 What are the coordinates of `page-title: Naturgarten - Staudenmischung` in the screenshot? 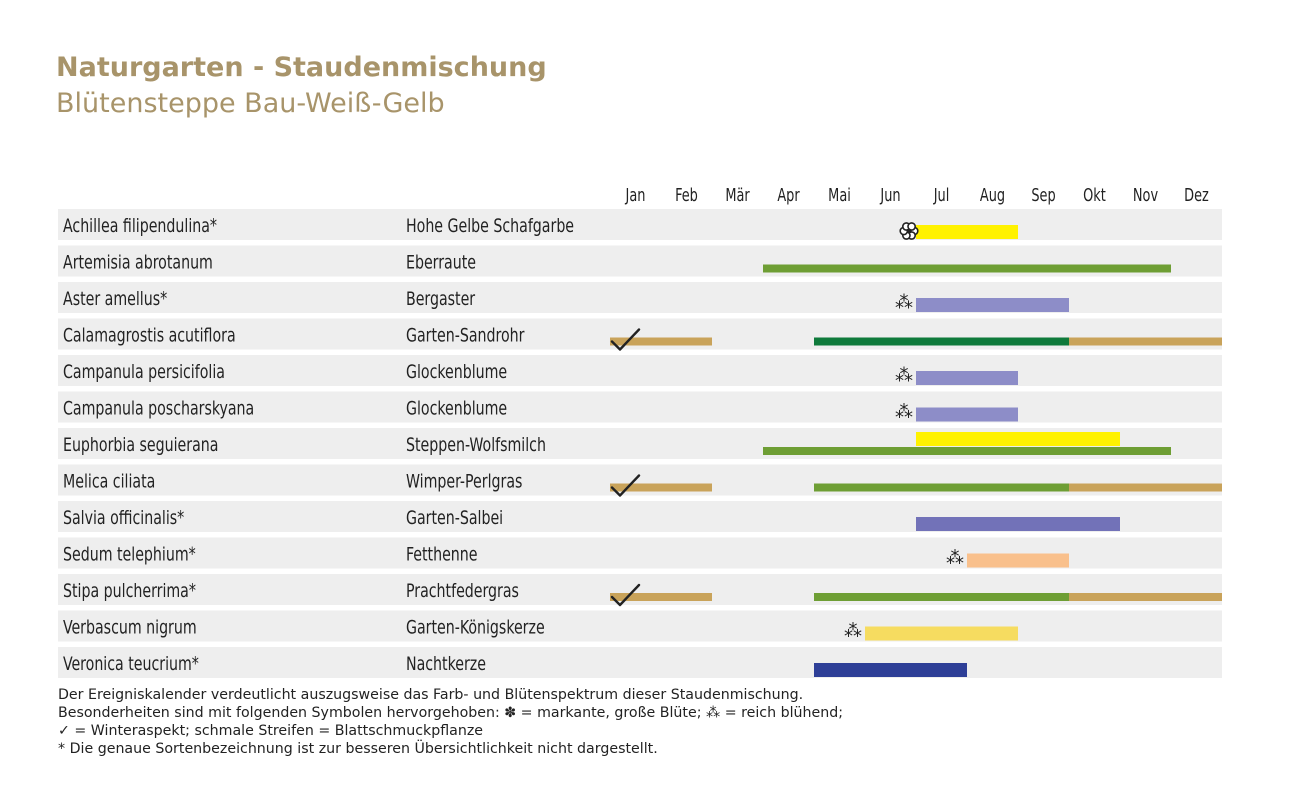 It's located at (301, 67).